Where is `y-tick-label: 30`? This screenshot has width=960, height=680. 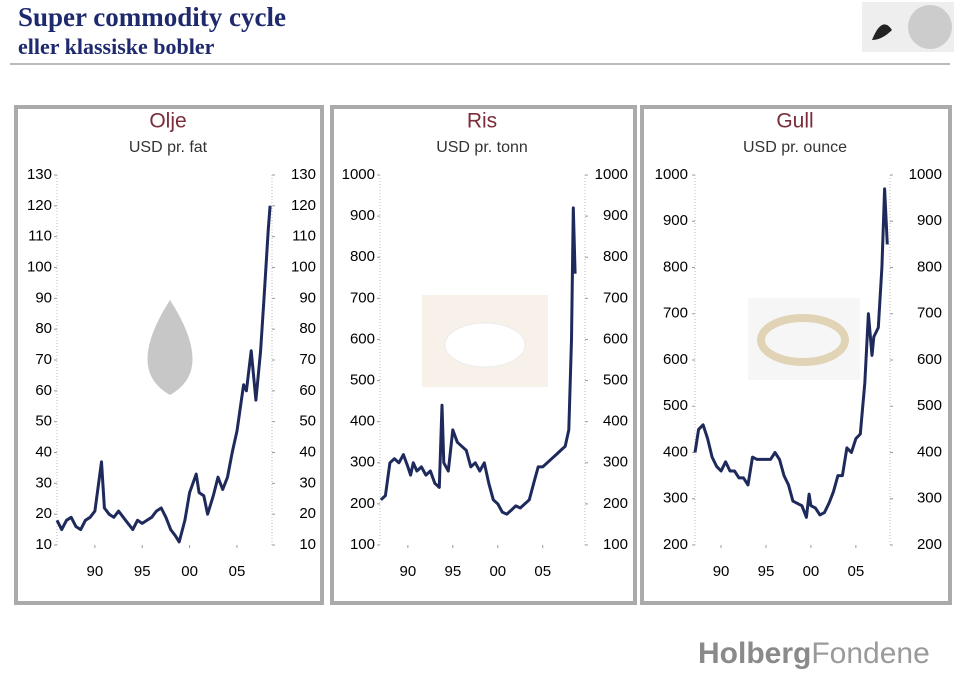 y-tick-label: 30 is located at coordinates (43, 482).